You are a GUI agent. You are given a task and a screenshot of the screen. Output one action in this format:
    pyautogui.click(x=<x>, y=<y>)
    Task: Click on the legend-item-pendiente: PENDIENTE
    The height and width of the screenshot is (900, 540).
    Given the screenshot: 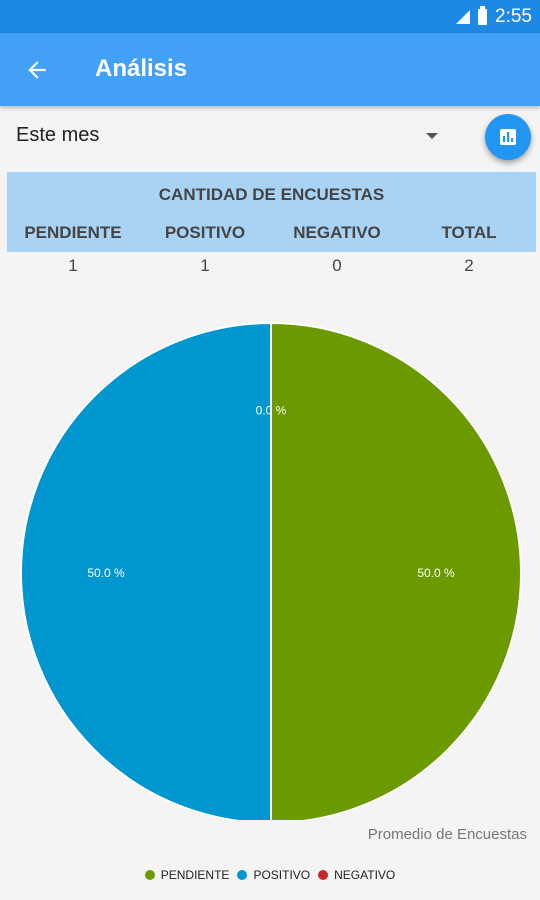 What is the action you would take?
    pyautogui.click(x=187, y=875)
    